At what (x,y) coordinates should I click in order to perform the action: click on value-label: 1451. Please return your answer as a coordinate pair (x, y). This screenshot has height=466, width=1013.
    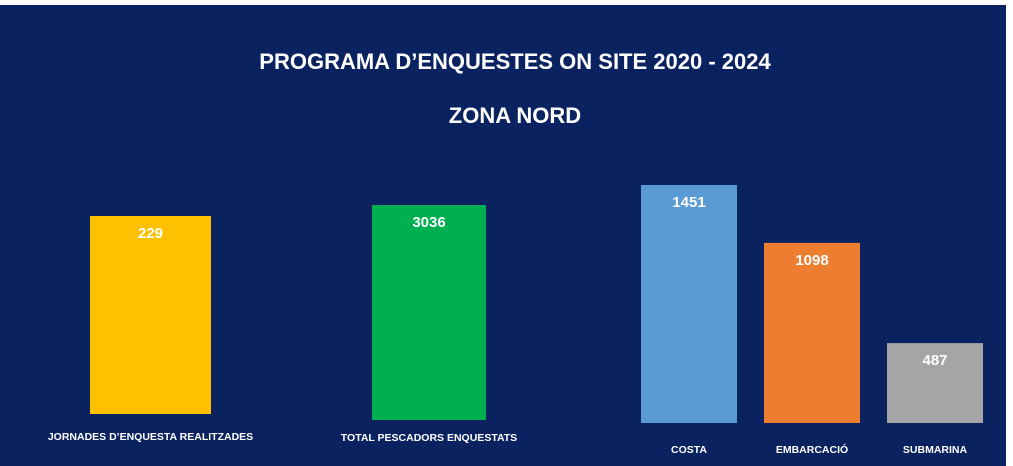
    Looking at the image, I should click on (688, 202).